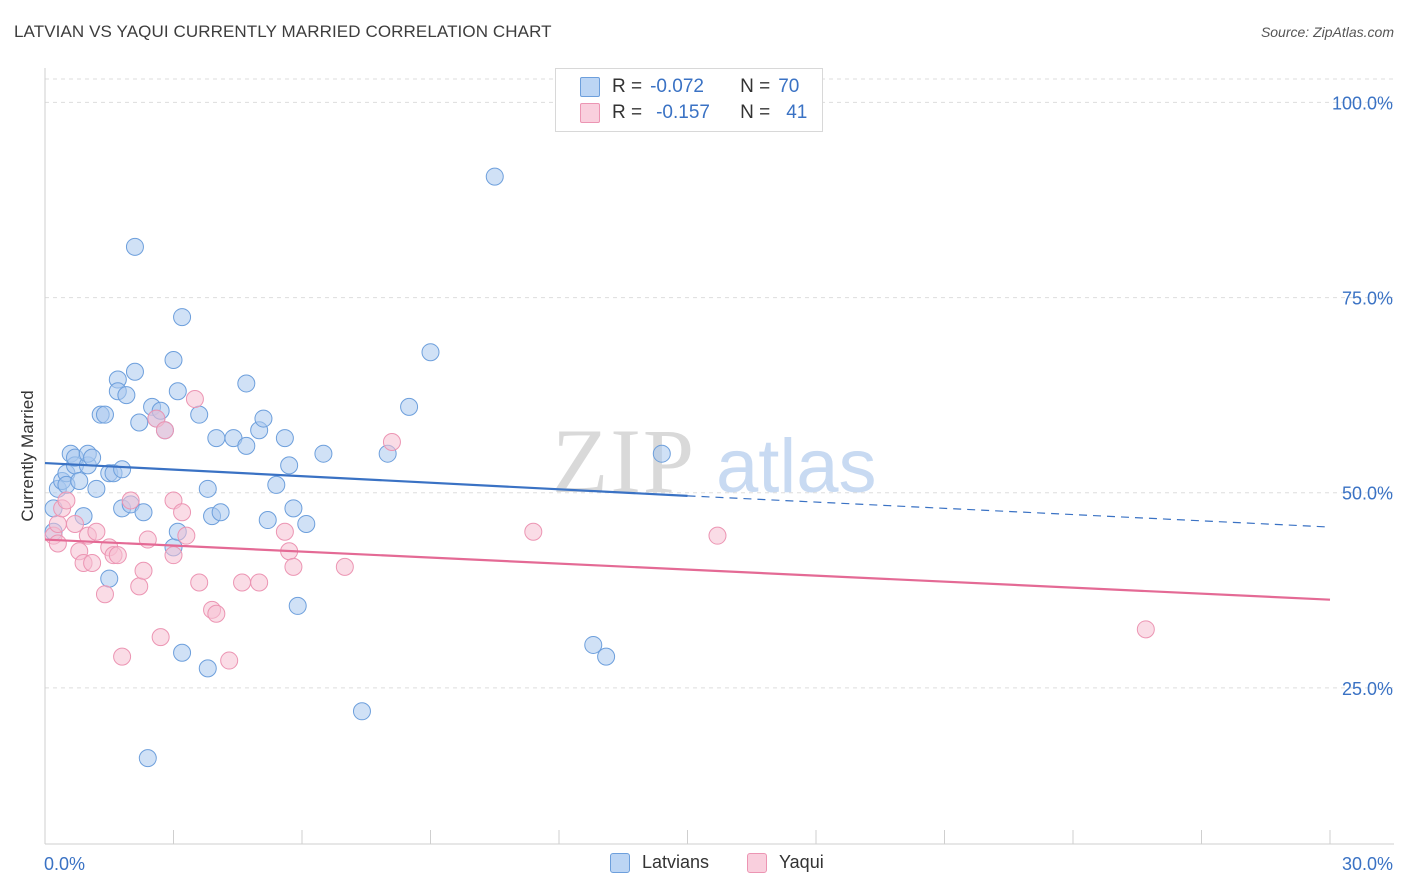 Image resolution: width=1406 pixels, height=892 pixels. I want to click on legend-n-value: 70, so click(789, 86).